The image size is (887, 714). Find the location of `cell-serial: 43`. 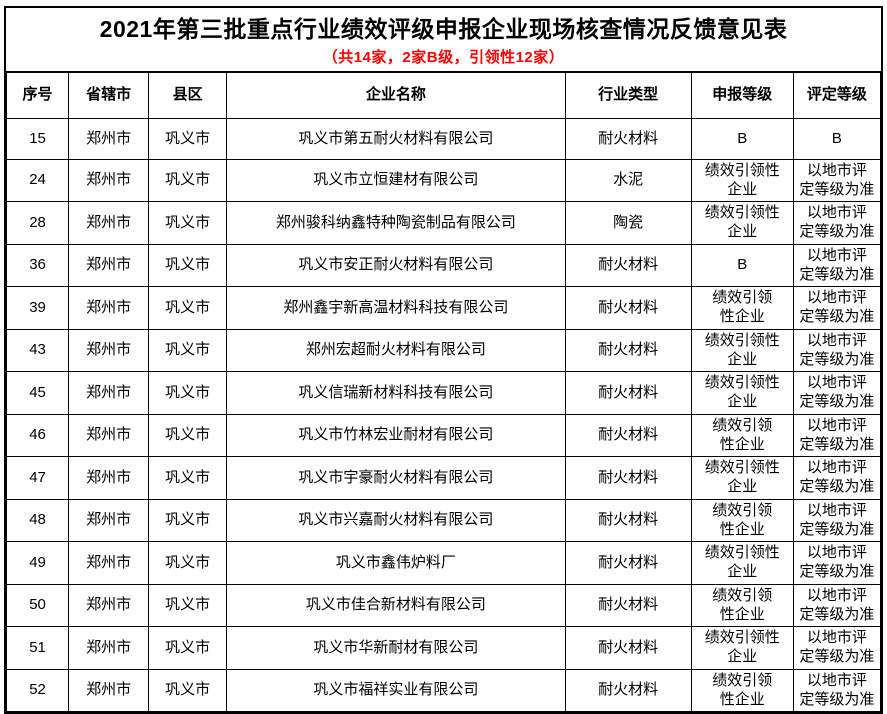

cell-serial: 43 is located at coordinates (37, 350).